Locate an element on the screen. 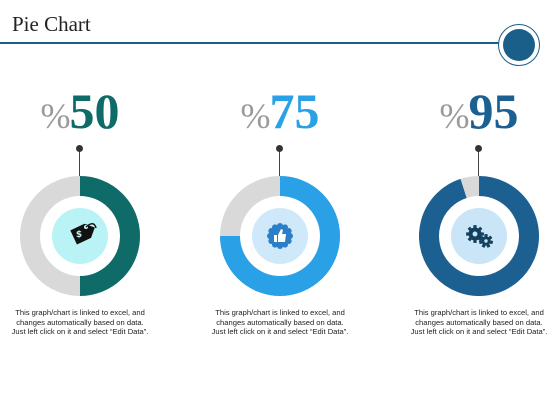 This screenshot has height=420, width=560. price-tag-icon: $ is located at coordinates (83, 234).